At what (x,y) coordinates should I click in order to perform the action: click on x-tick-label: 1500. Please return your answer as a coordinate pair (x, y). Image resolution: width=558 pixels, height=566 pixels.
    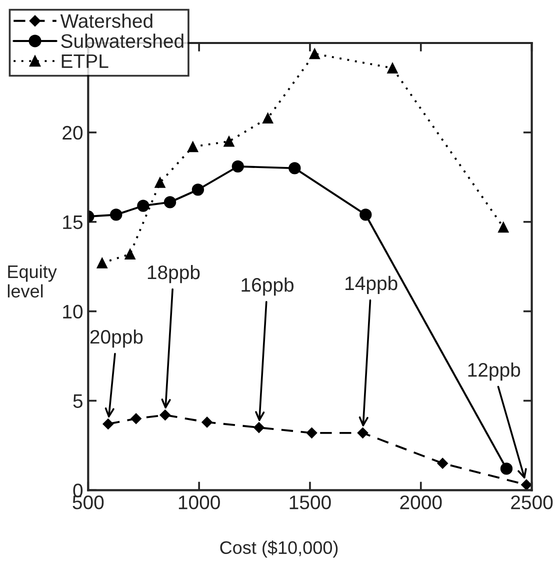
    Looking at the image, I should click on (310, 503).